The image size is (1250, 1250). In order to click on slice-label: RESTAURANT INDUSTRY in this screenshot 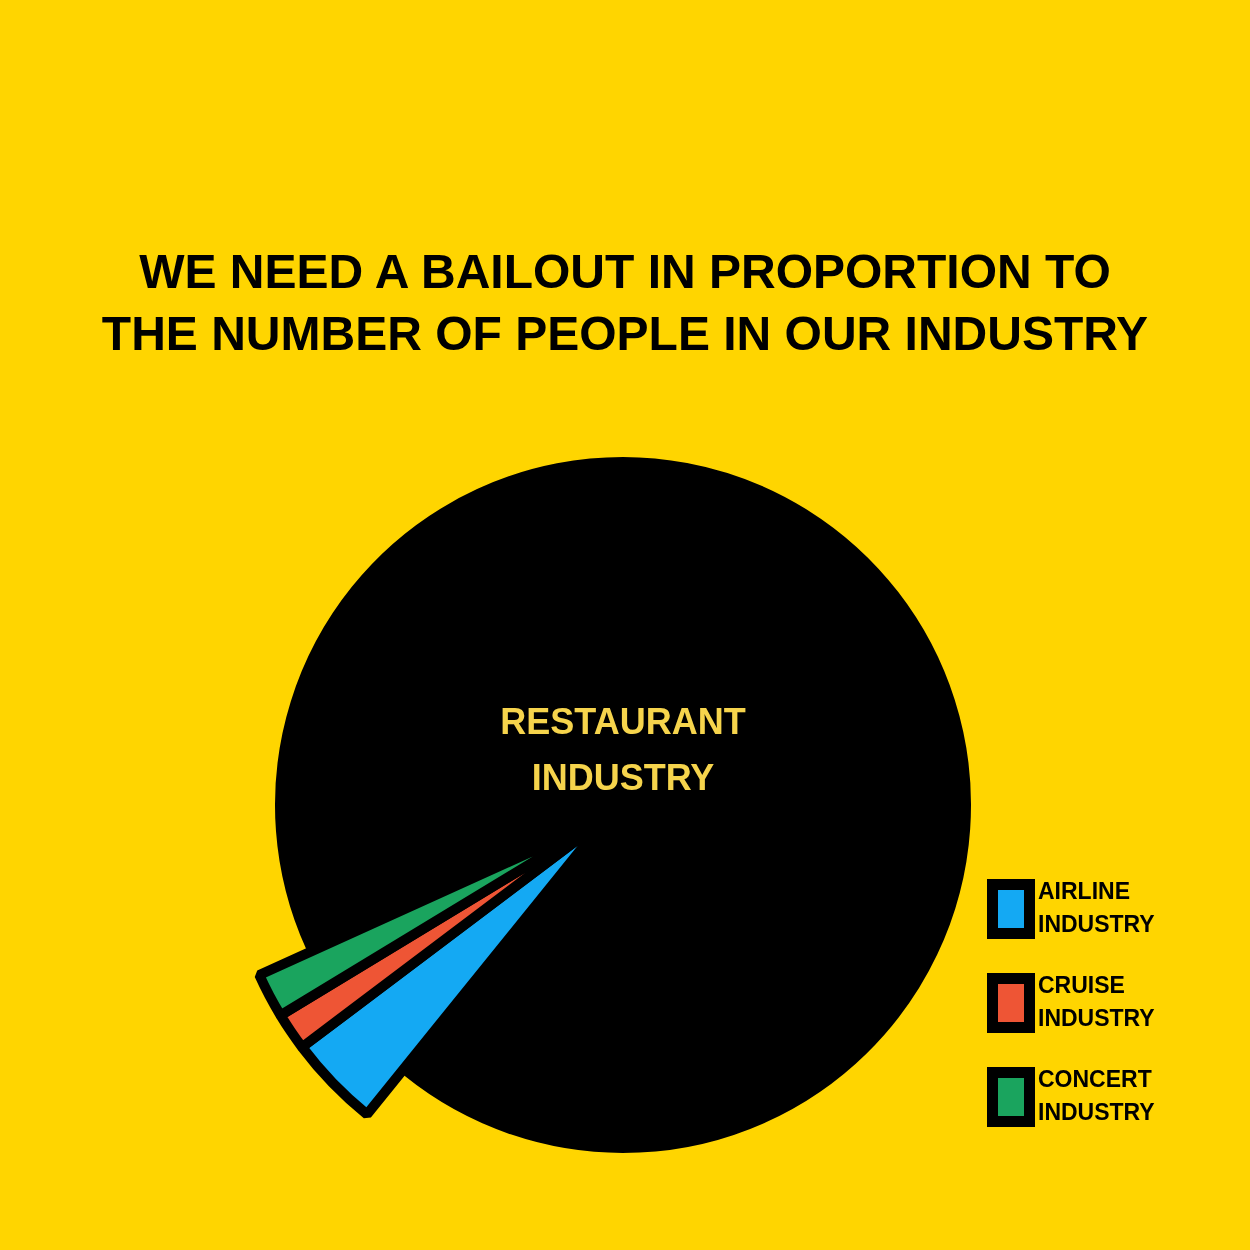, I will do `click(623, 749)`.